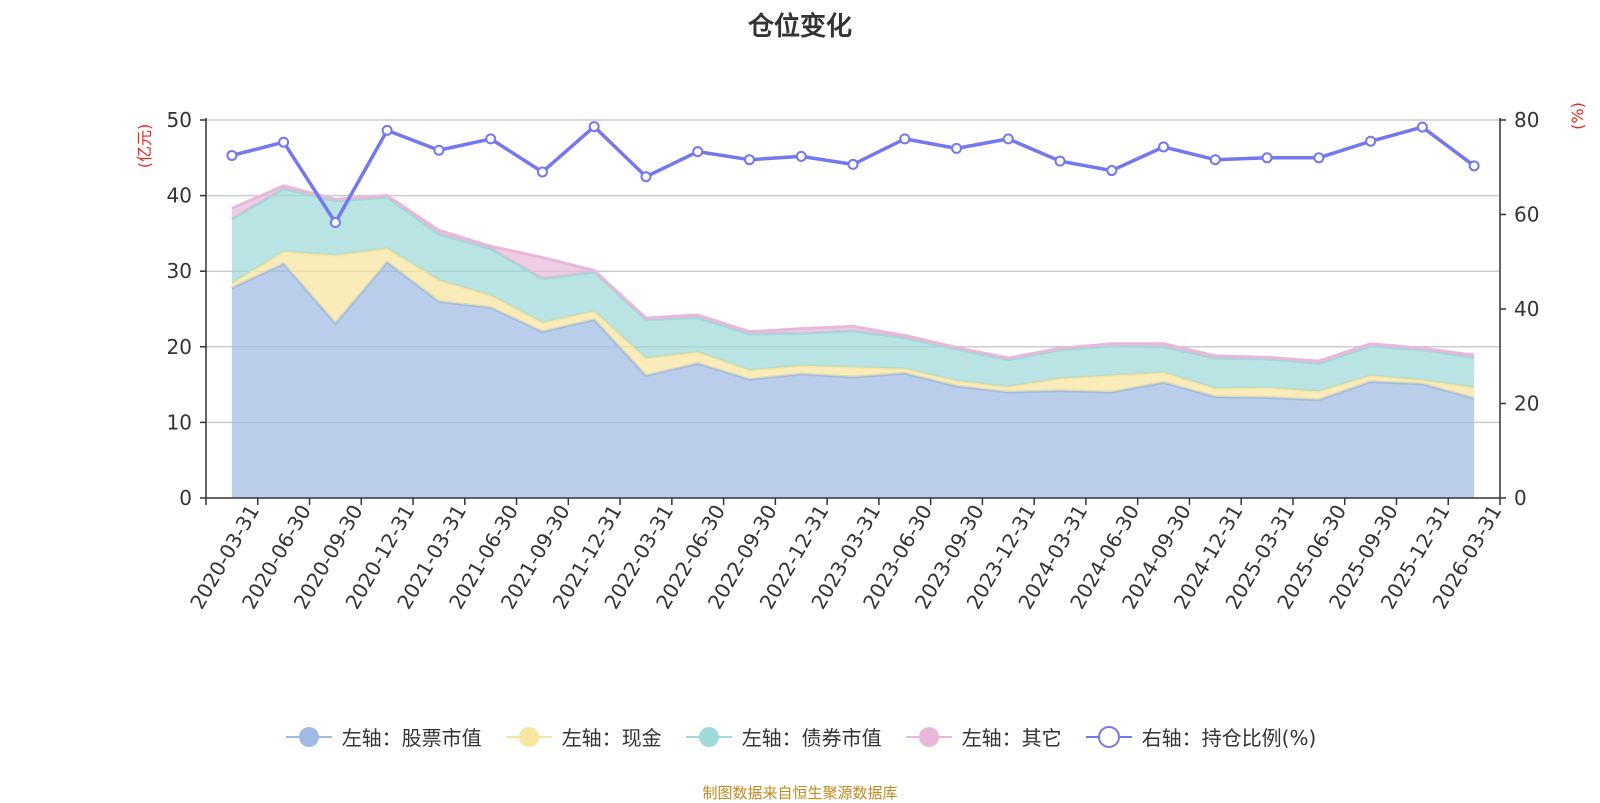  I want to click on right-tick-label: 20, so click(1526, 404).